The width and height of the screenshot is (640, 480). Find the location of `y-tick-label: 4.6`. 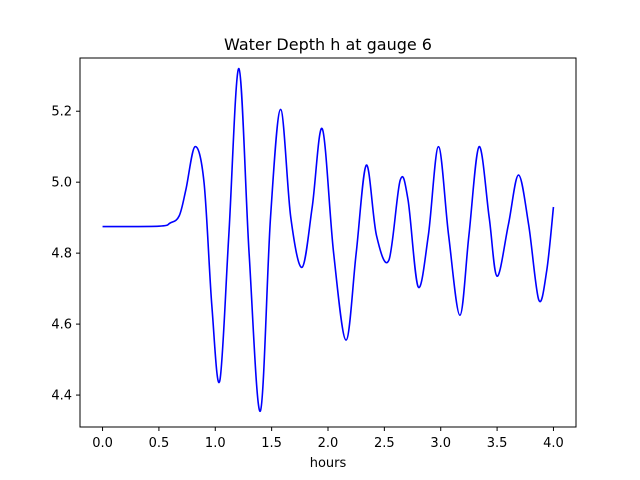

y-tick-label: 4.6 is located at coordinates (61, 325).